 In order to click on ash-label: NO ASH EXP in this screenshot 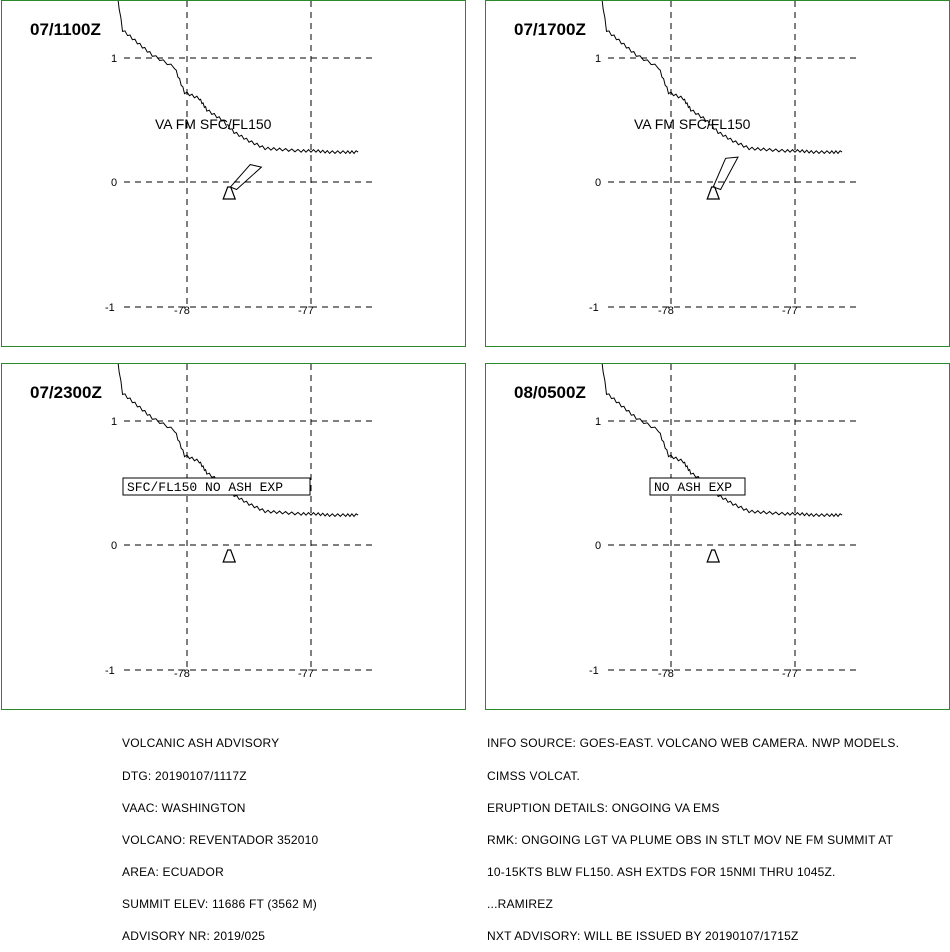, I will do `click(693, 487)`.